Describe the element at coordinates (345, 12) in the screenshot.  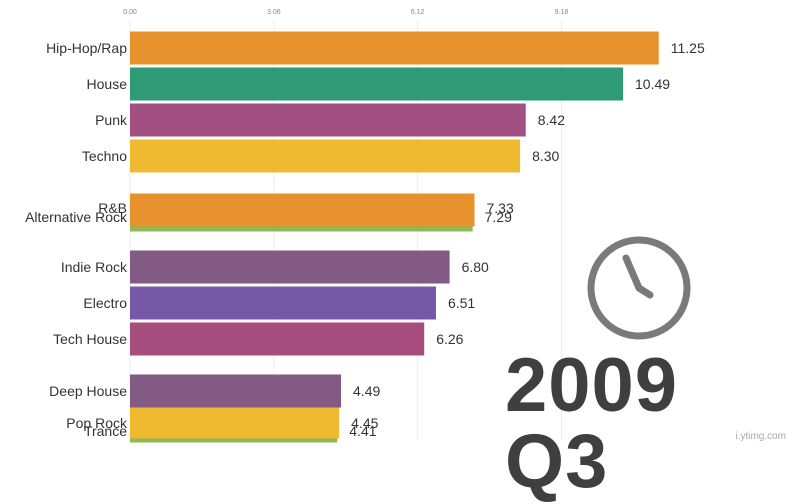
I see `x-axis-ticks: 0.00 3.06 6.12 9.18` at that location.